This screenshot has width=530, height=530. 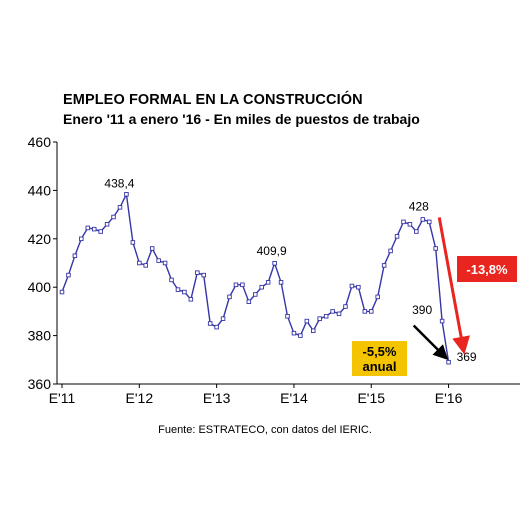 What do you see at coordinates (217, 398) in the screenshot?
I see `x-tick-label: E'13` at bounding box center [217, 398].